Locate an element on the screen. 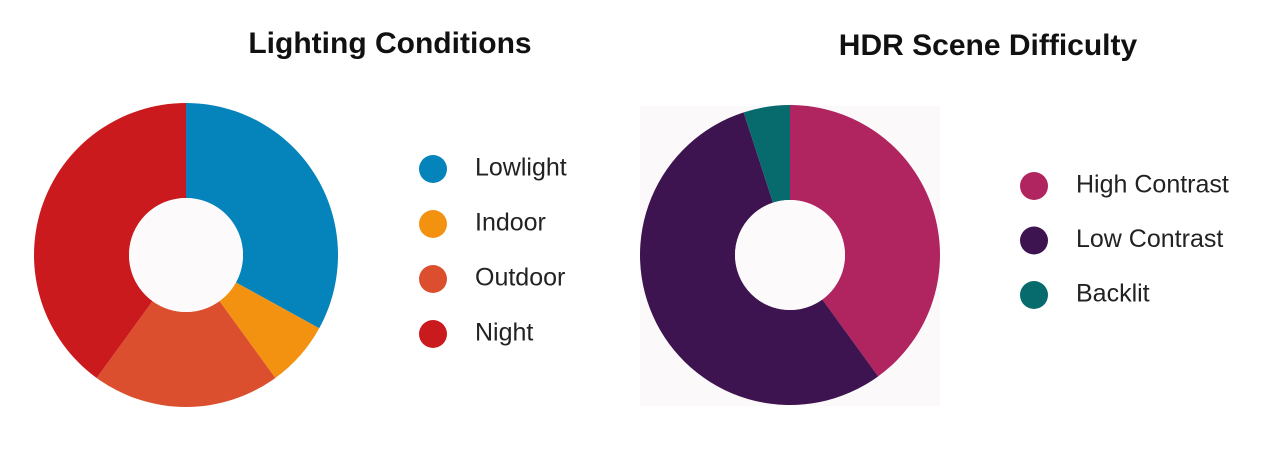  legend-label: Low Contrast is located at coordinates (1149, 239).